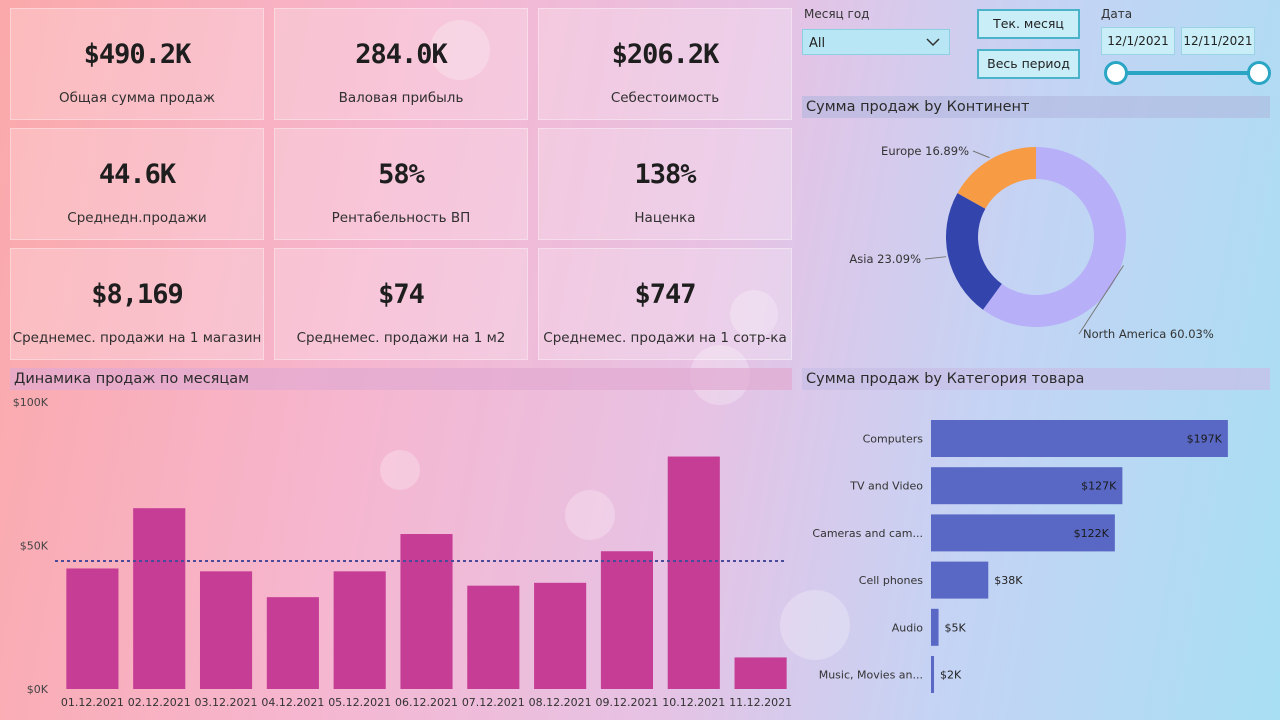 Image resolution: width=1280 pixels, height=720 pixels. Describe the element at coordinates (137, 218) in the screenshot. I see `kpi-label: Среднедн.продажи` at that location.